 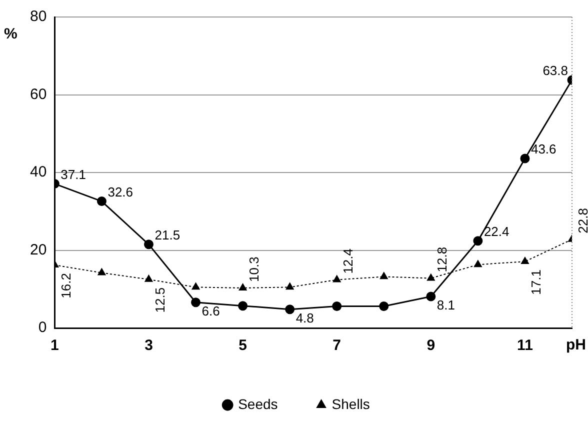 What do you see at coordinates (148, 345) in the screenshot?
I see `x-tick-label: 3` at bounding box center [148, 345].